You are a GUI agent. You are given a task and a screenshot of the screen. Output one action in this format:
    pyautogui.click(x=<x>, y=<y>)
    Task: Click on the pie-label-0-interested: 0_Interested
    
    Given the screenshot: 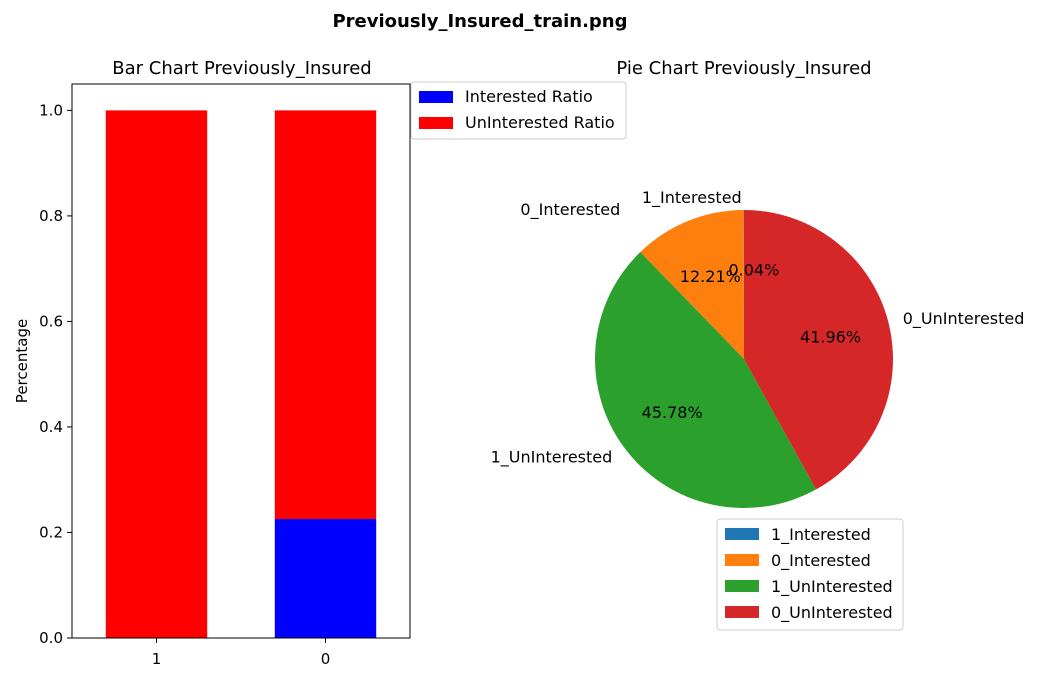 What is the action you would take?
    pyautogui.click(x=570, y=210)
    